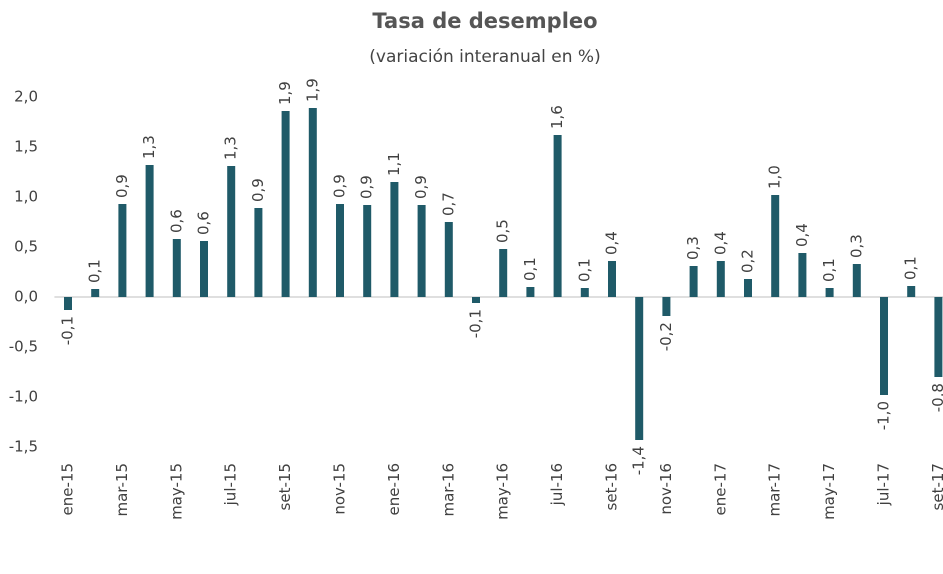 The width and height of the screenshot is (943, 574). What do you see at coordinates (340, 489) in the screenshot?
I see `x-tick-label: nov-15` at bounding box center [340, 489].